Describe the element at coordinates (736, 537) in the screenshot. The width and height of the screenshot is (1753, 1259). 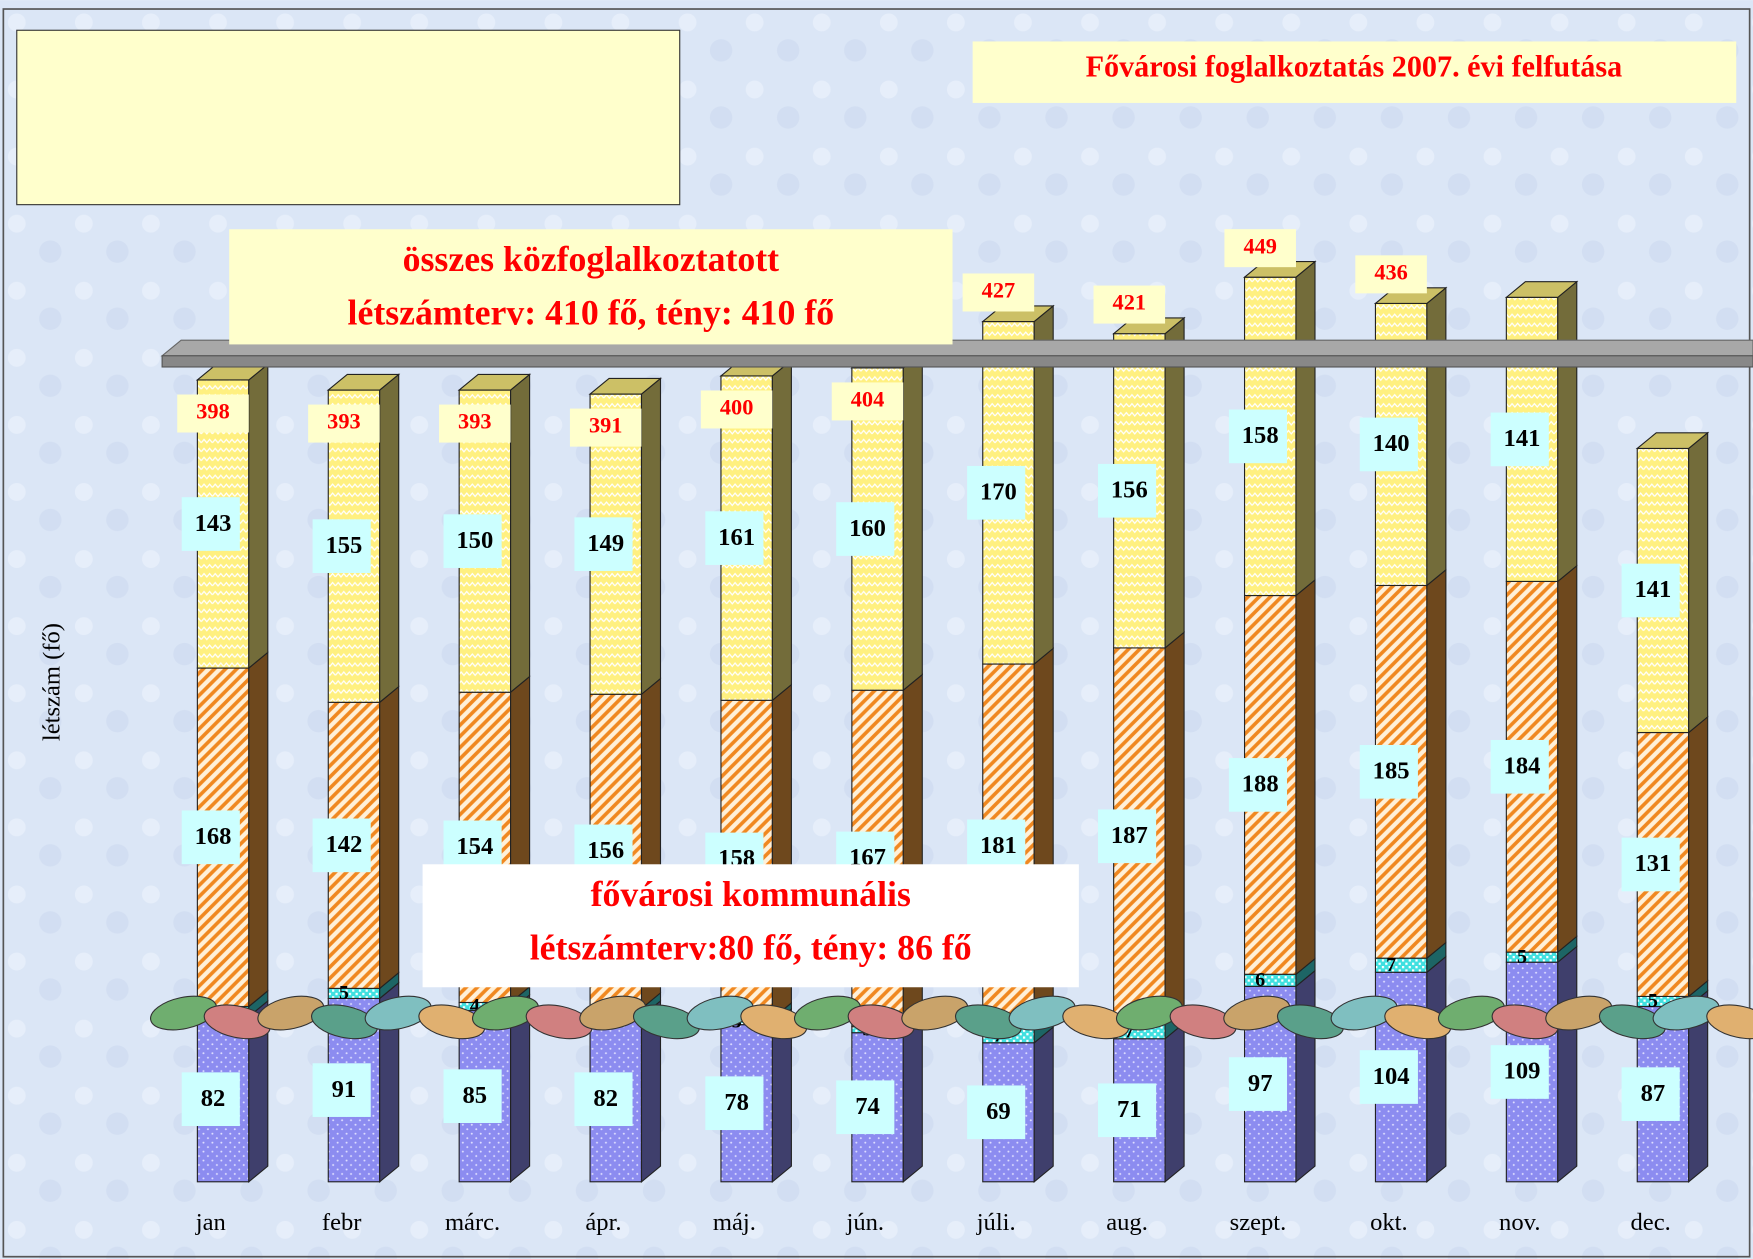
I see `data-label-text: 161` at that location.